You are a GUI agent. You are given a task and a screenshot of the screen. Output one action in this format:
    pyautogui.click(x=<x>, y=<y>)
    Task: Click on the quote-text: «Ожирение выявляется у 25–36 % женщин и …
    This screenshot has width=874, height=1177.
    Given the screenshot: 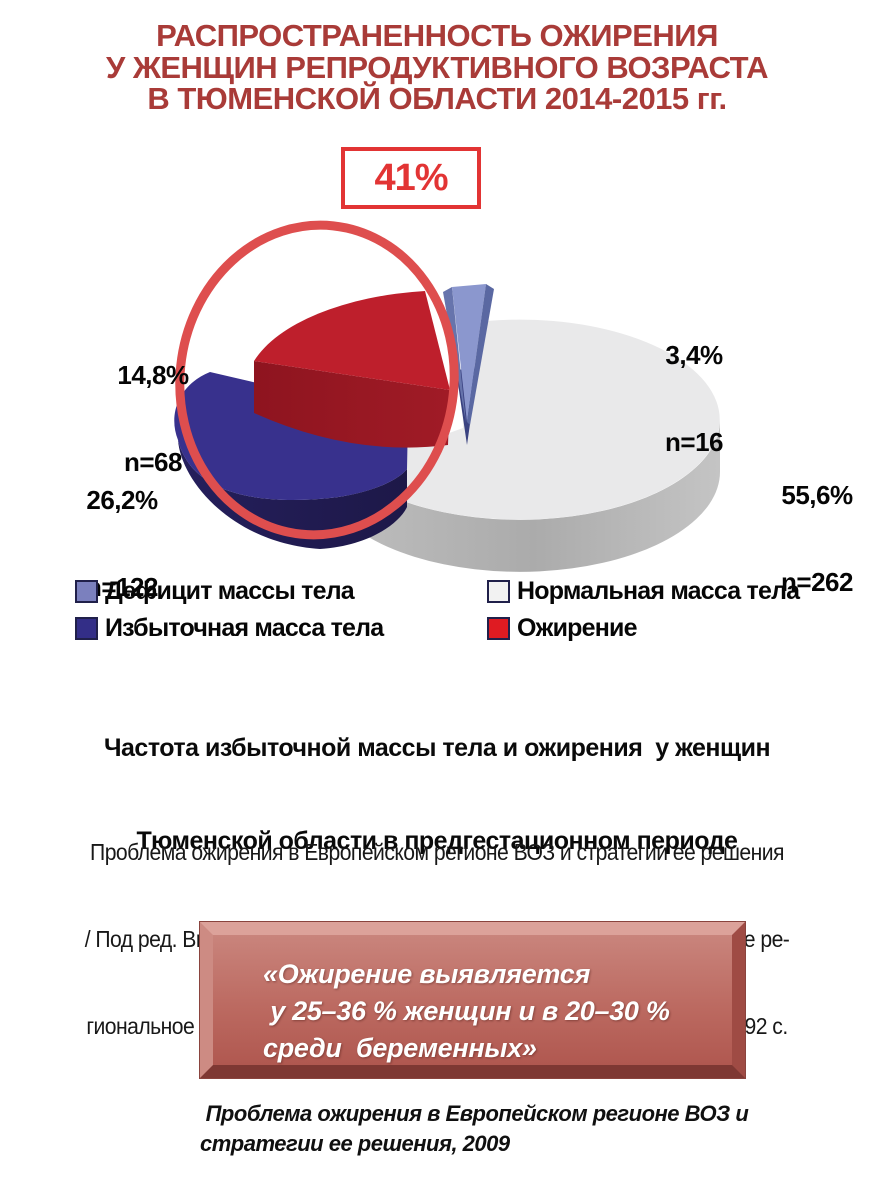 What is the action you would take?
    pyautogui.click(x=472, y=1001)
    